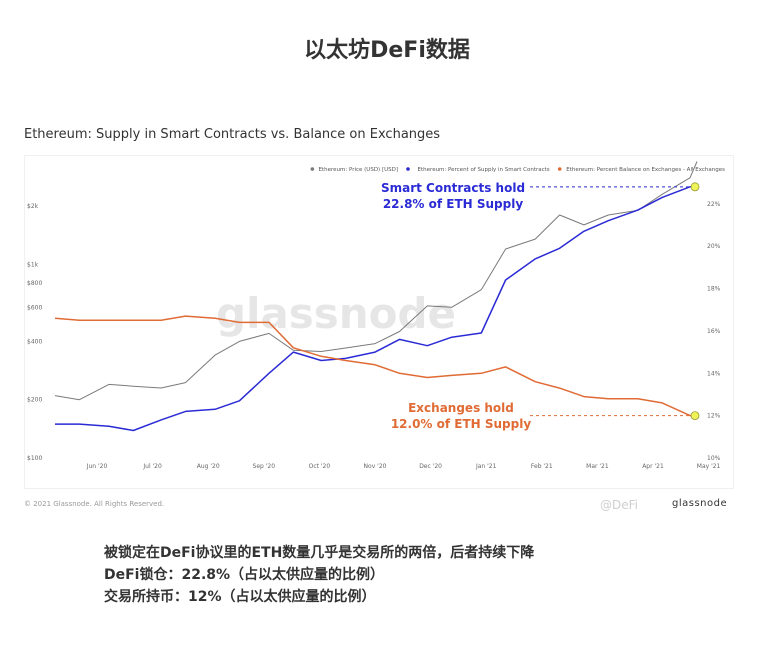 The width and height of the screenshot is (774, 648). What do you see at coordinates (320, 466) in the screenshot?
I see `x-tick-label: Oct '20` at bounding box center [320, 466].